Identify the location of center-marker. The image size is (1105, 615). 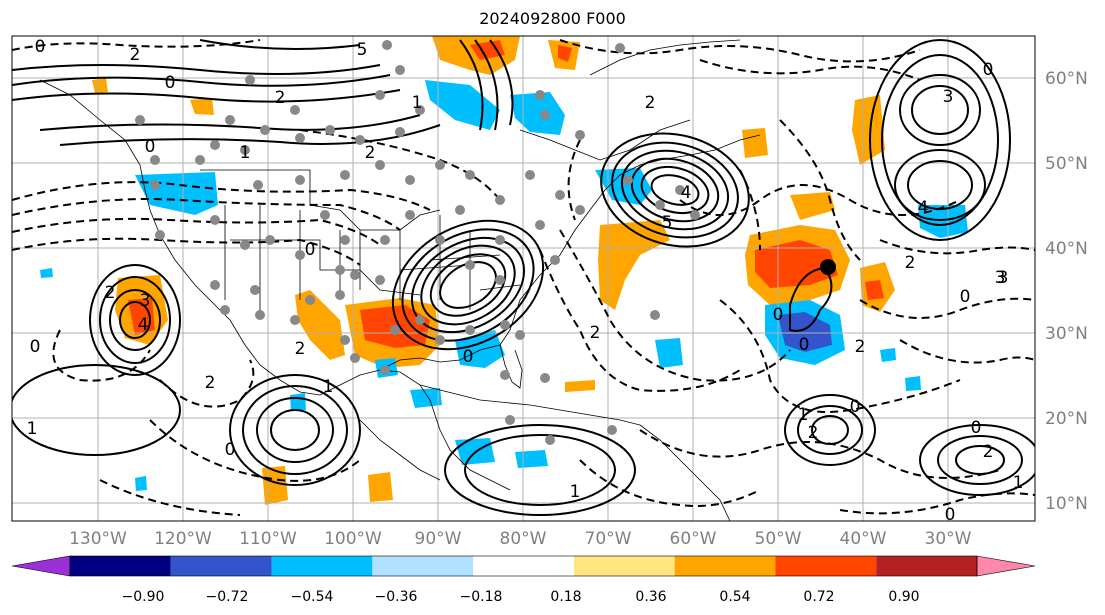
(828, 267).